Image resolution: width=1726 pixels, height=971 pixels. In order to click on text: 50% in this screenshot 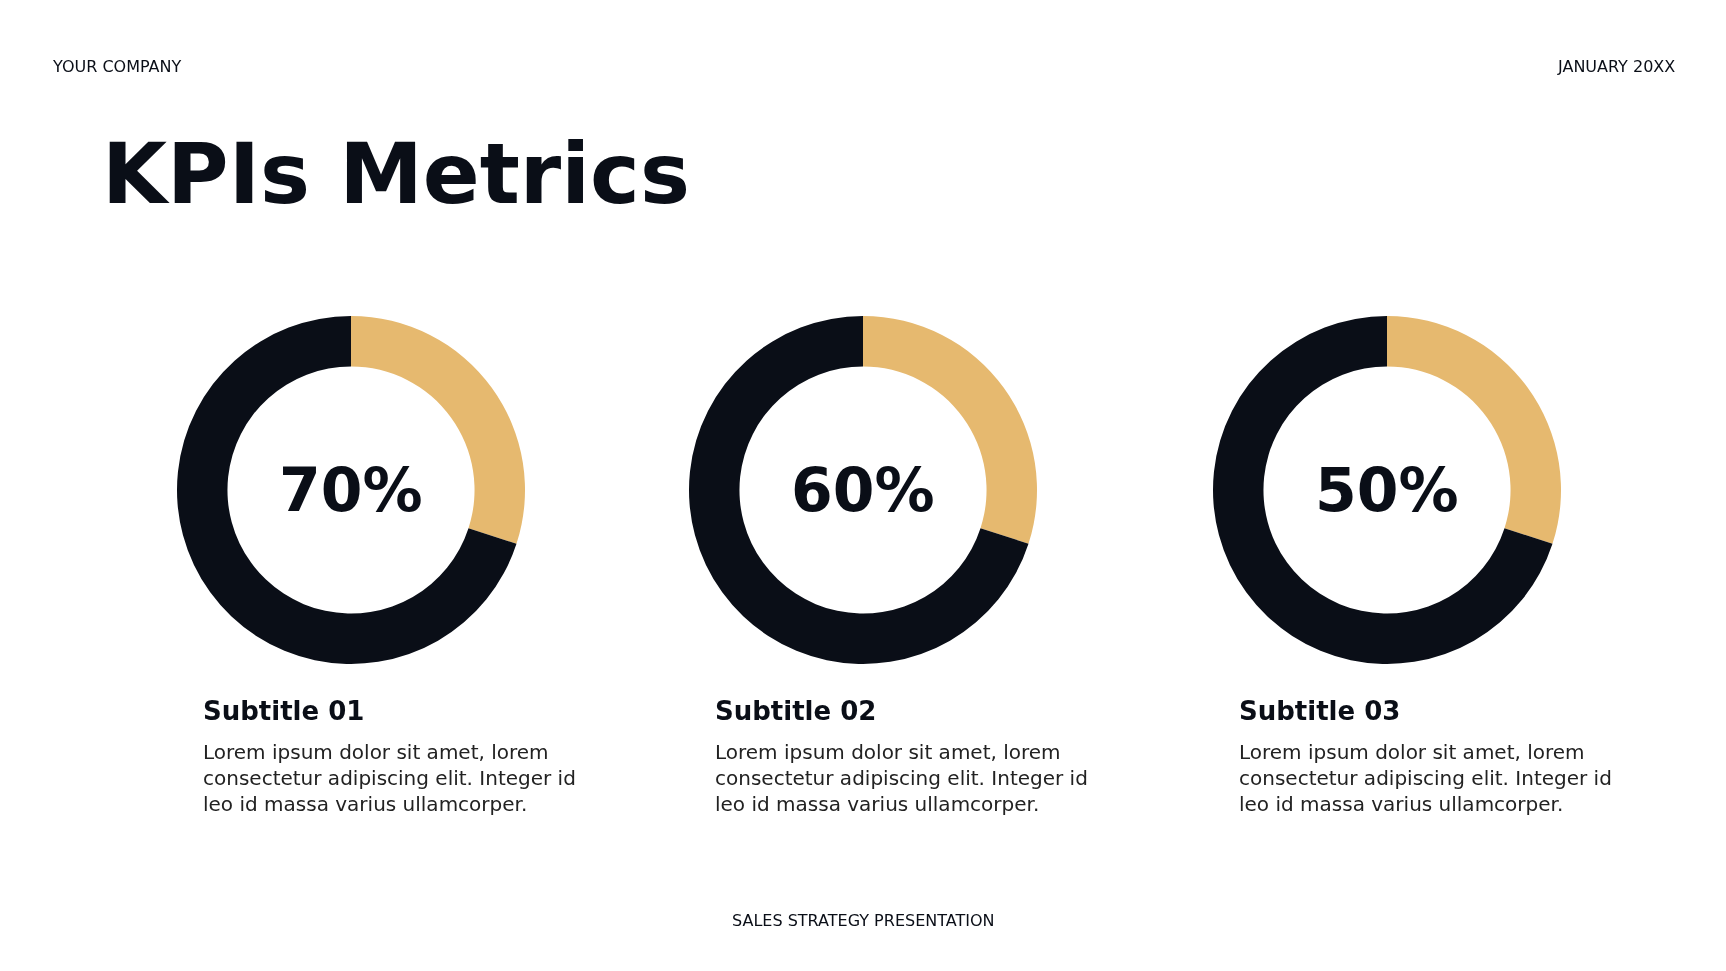, I will do `click(1387, 490)`.